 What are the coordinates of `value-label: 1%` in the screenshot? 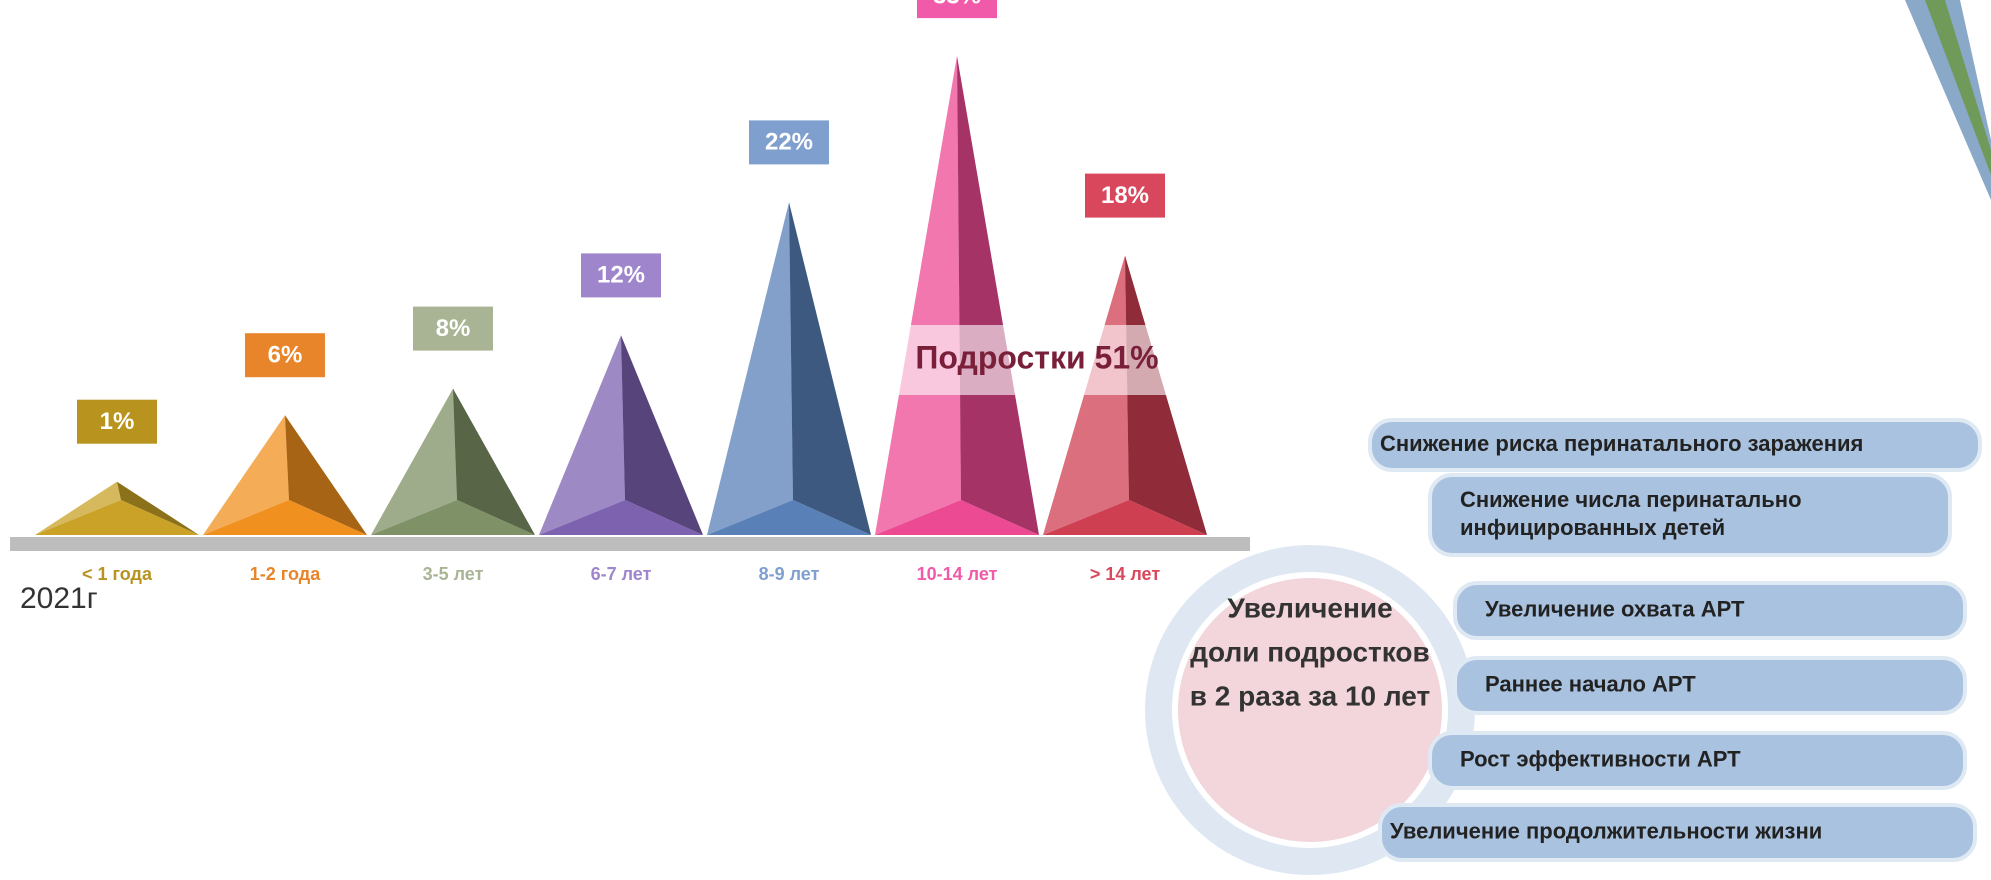 It's located at (117, 421).